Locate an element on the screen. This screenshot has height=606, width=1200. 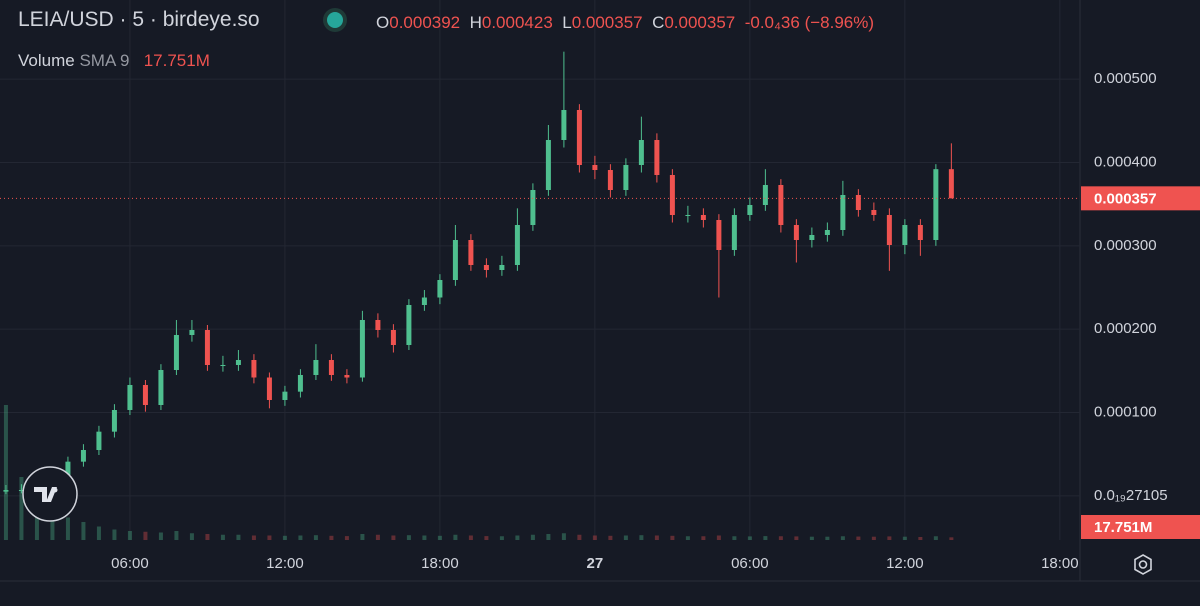
volume-value: 17.751M is located at coordinates (176, 60).